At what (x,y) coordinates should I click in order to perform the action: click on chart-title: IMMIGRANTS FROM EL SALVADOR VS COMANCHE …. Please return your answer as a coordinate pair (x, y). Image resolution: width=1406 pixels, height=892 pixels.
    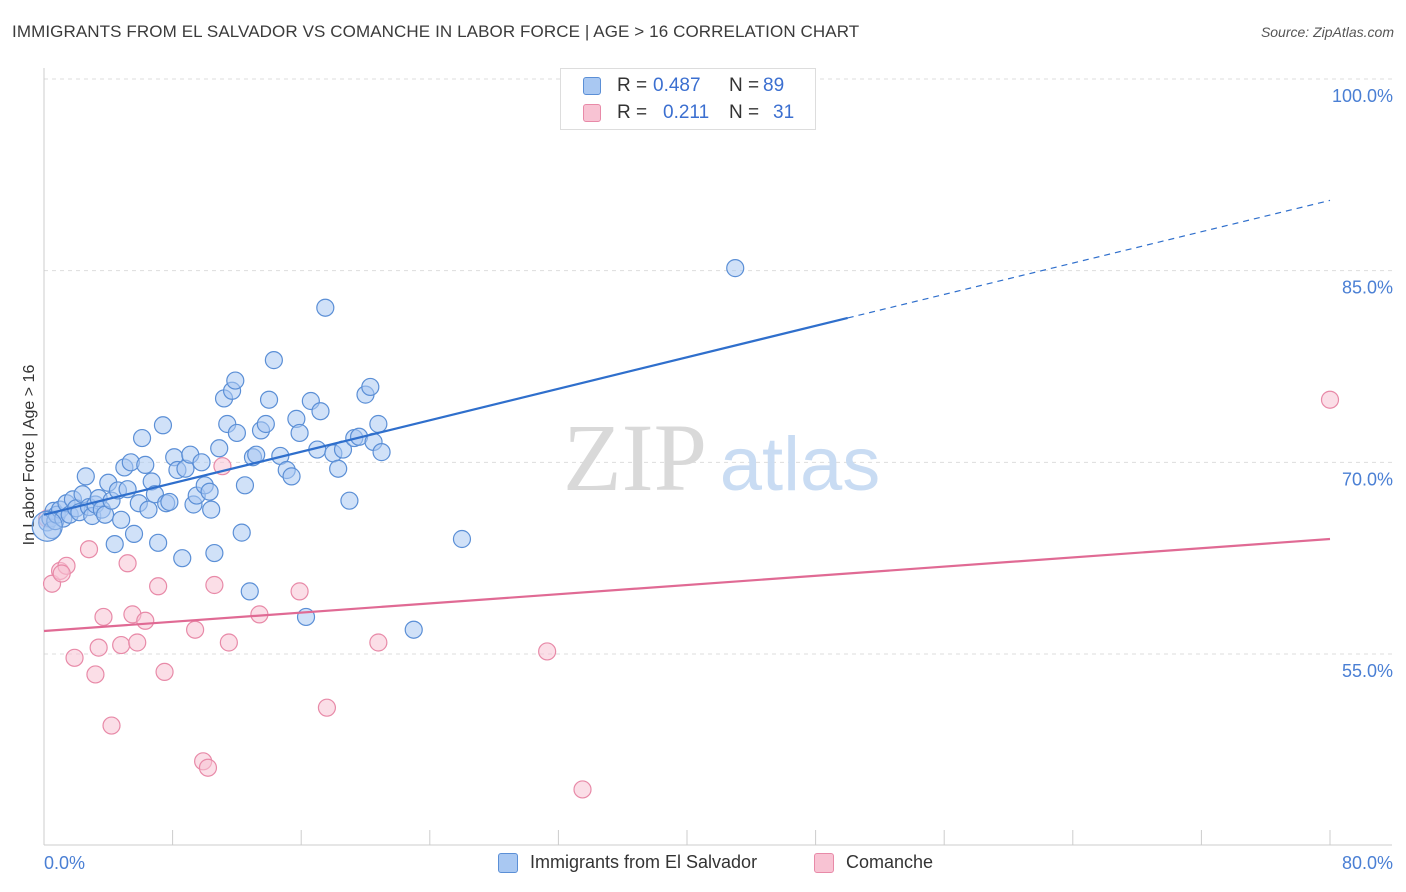
    Looking at the image, I should click on (436, 31).